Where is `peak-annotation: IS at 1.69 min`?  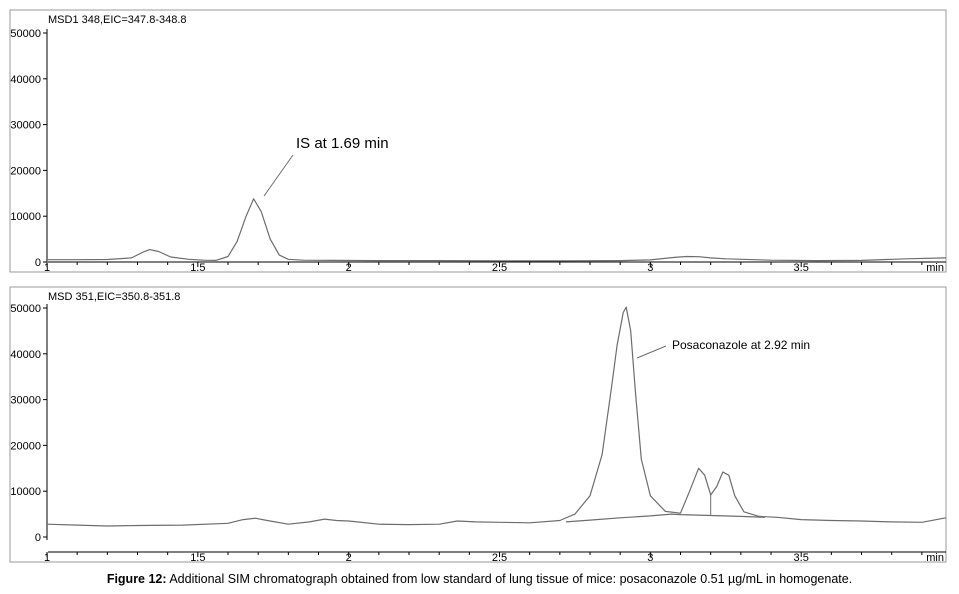
peak-annotation: IS at 1.69 min is located at coordinates (342, 143).